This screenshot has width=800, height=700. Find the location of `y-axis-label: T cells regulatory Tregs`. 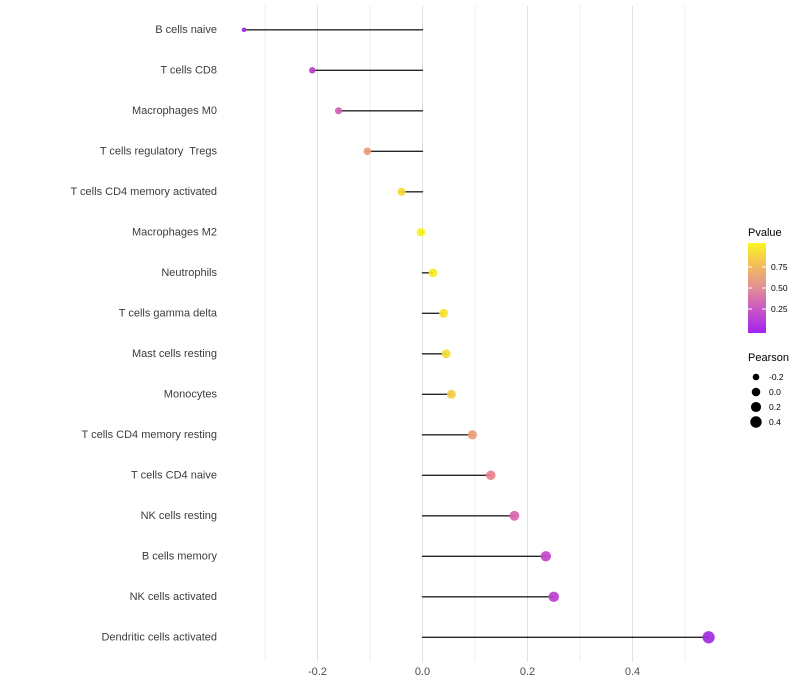

y-axis-label: T cells regulatory Tregs is located at coordinates (159, 151).